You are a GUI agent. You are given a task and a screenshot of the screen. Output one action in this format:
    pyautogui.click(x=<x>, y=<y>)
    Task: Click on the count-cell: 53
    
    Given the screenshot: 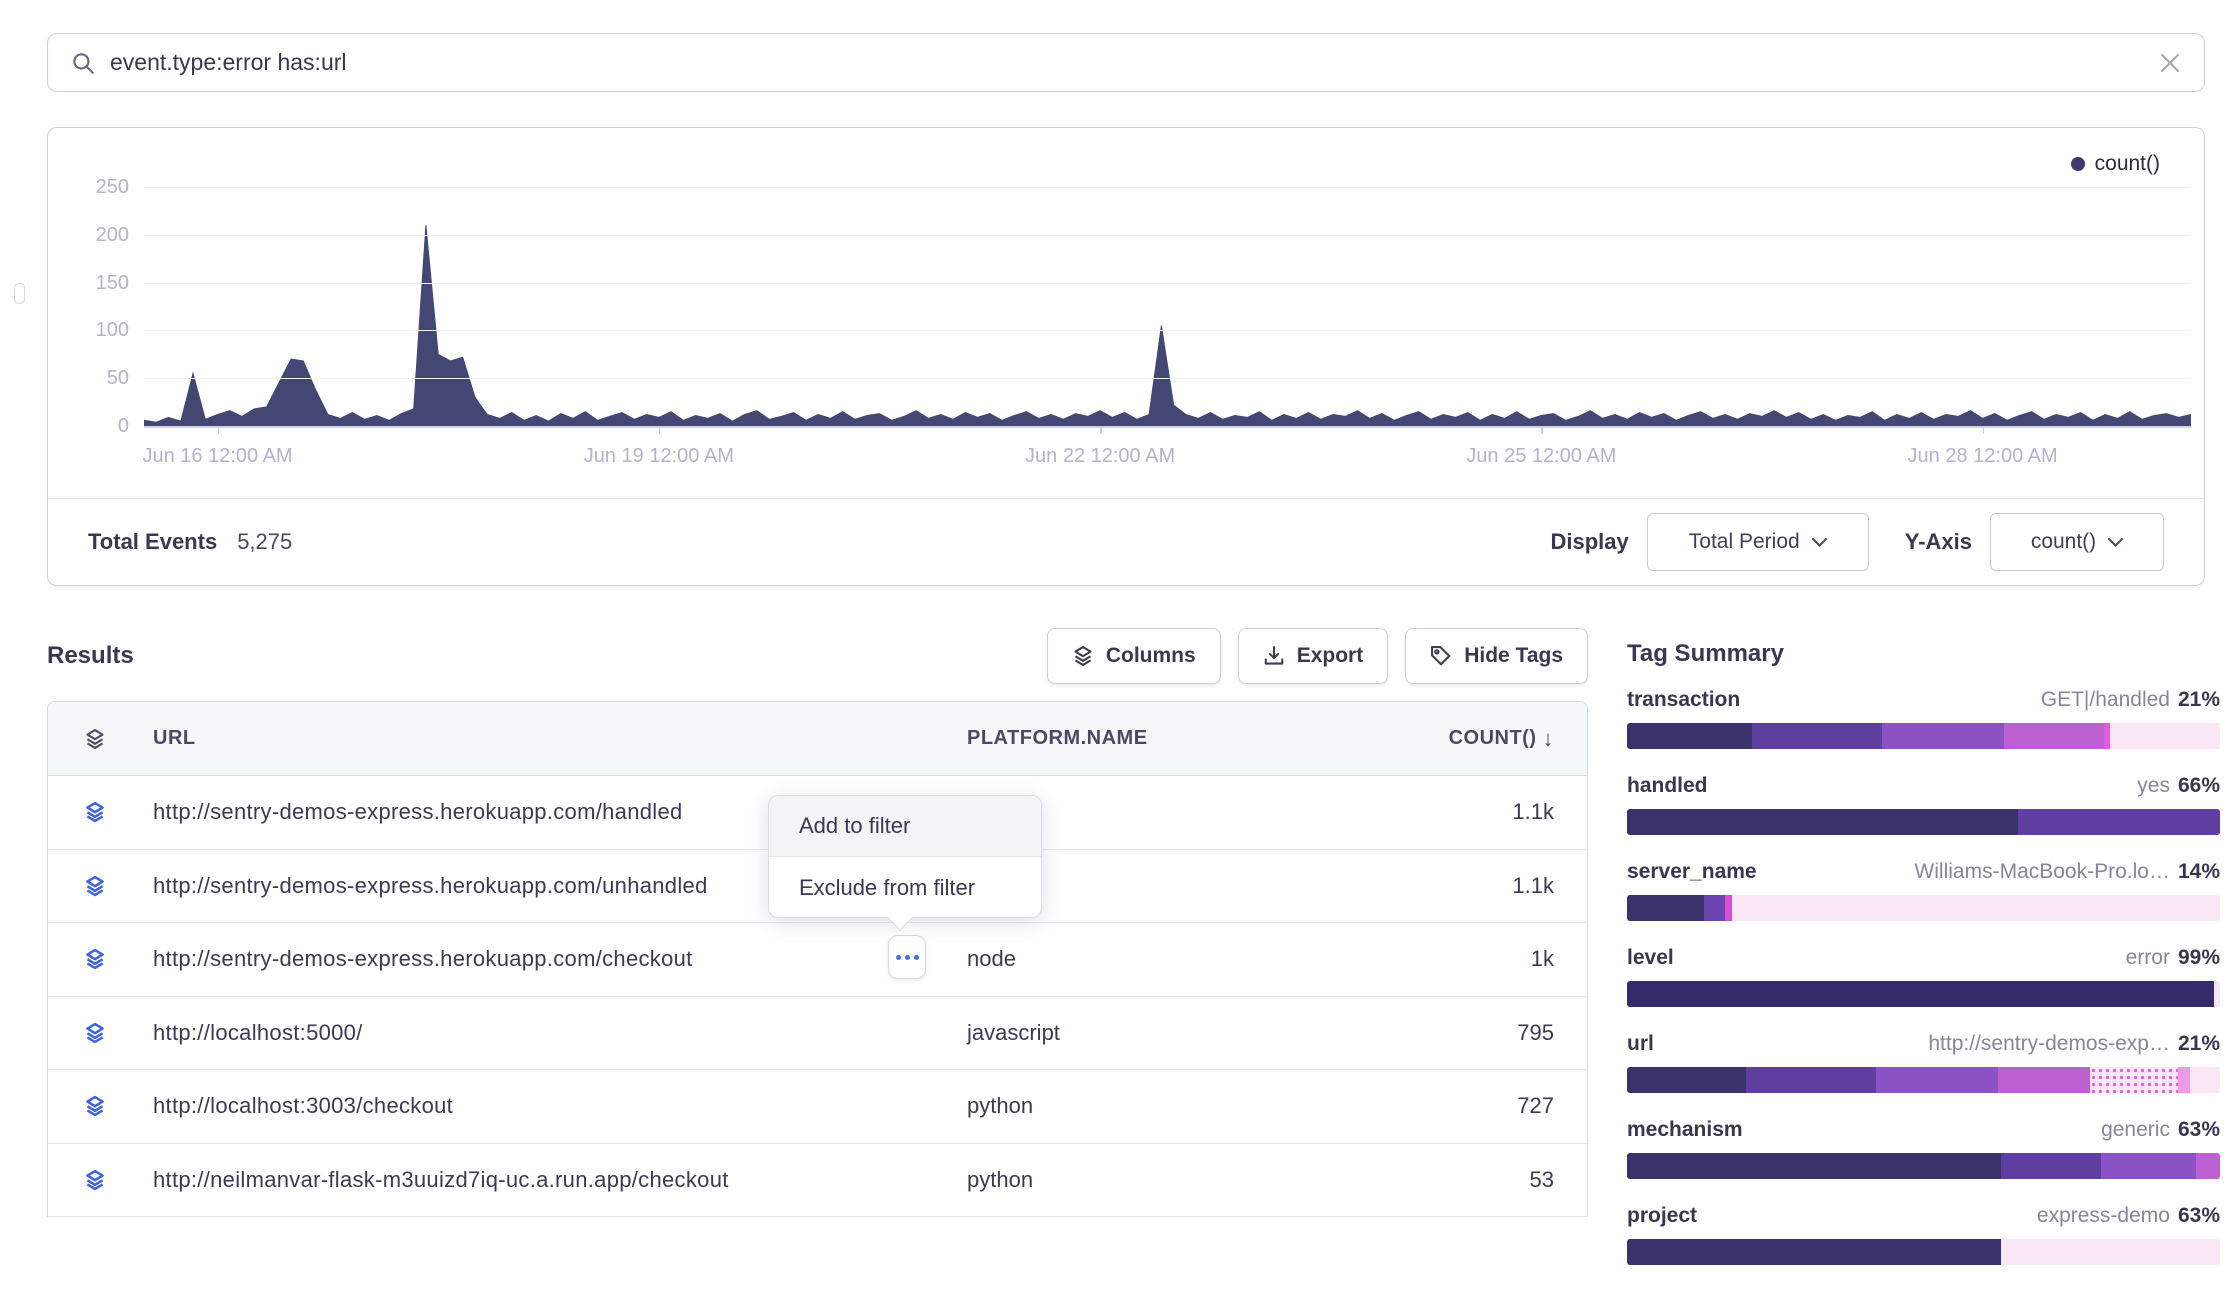 What is the action you would take?
    pyautogui.click(x=1541, y=1179)
    